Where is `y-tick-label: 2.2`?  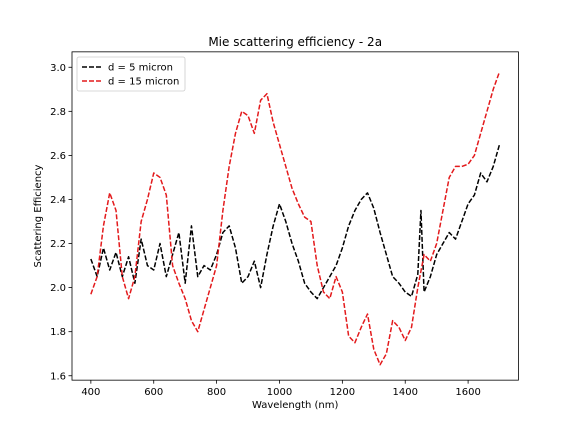 y-tick-label: 2.2 is located at coordinates (58, 244).